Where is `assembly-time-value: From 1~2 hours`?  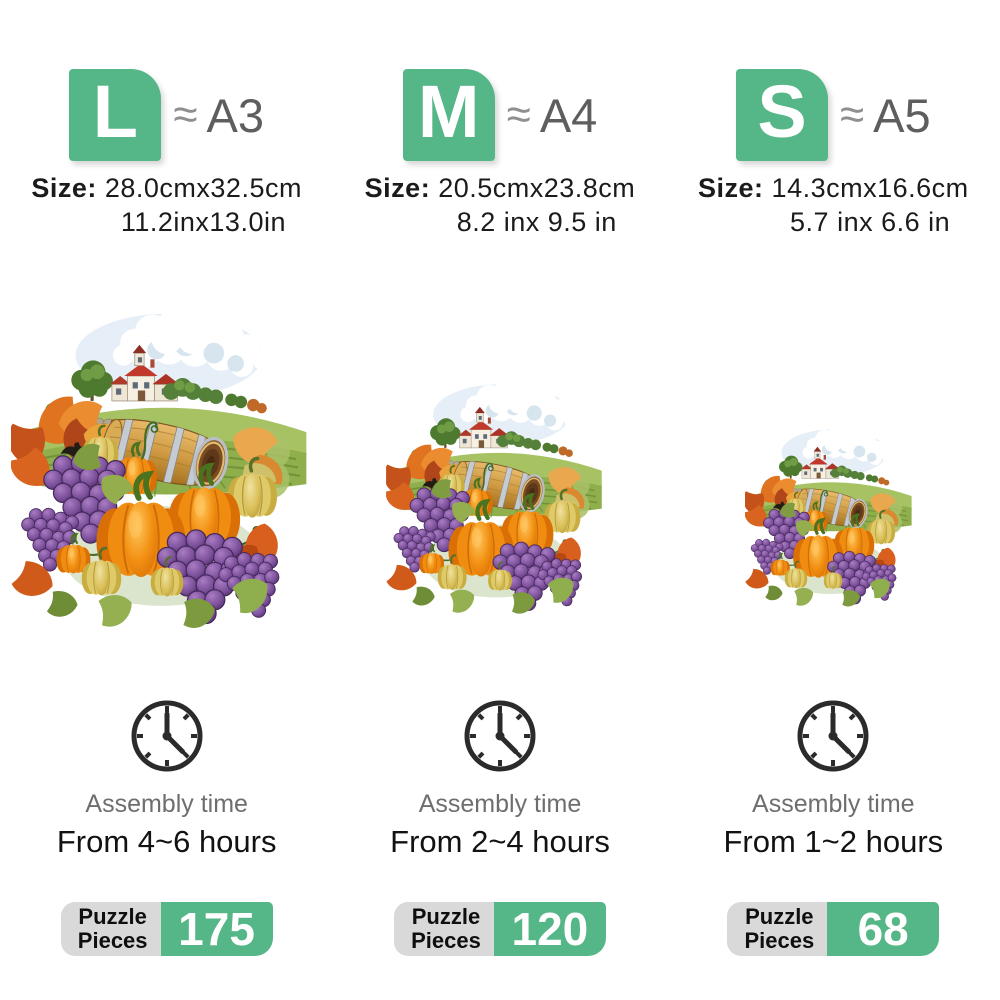 assembly-time-value: From 1~2 hours is located at coordinates (833, 841).